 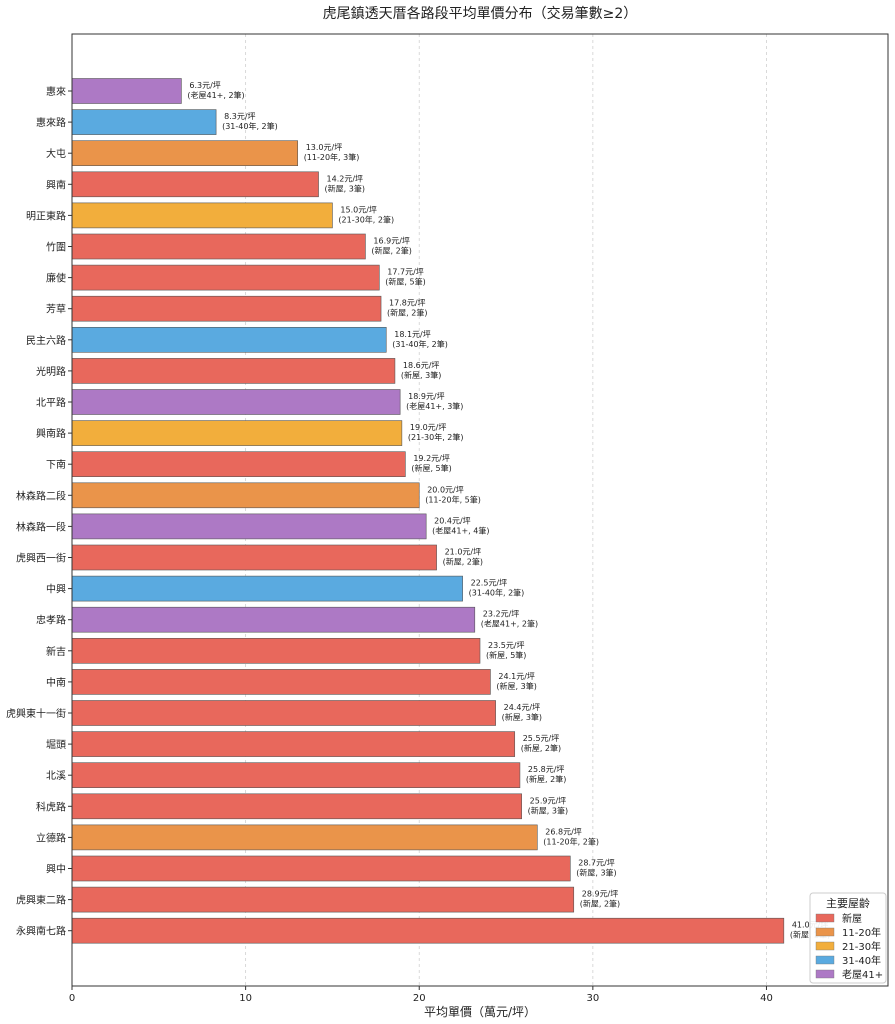 What do you see at coordinates (489, 583) in the screenshot?
I see `data-label-price: 22.5元/坪` at bounding box center [489, 583].